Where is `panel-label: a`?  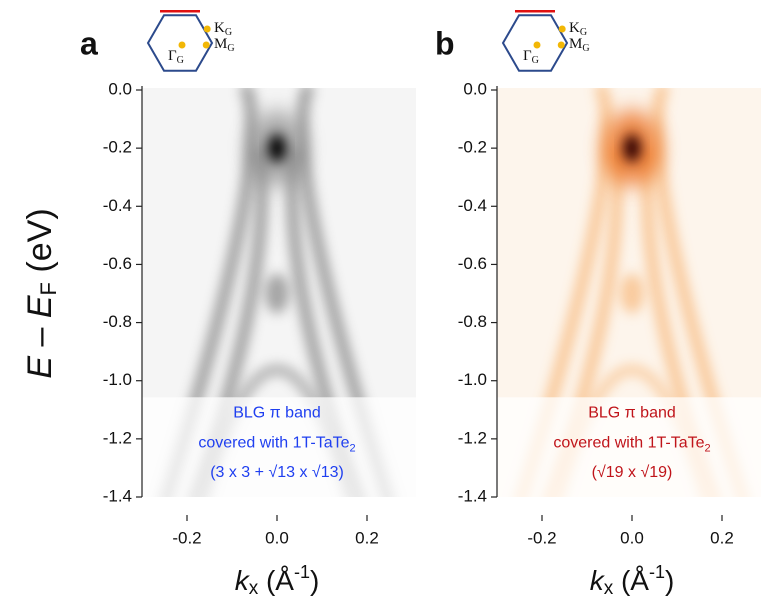
panel-label: a is located at coordinates (89, 43).